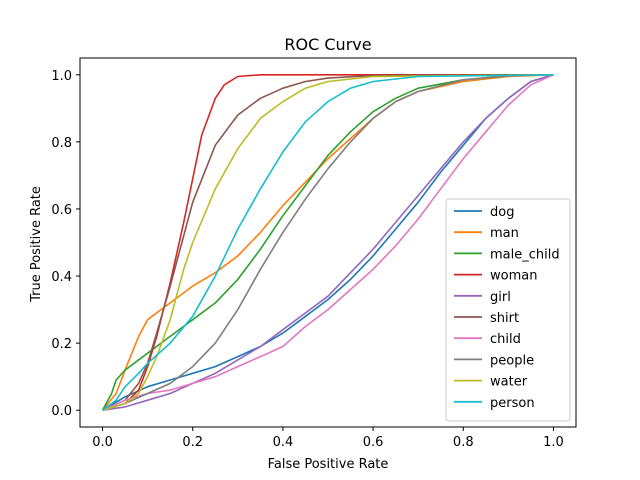 This screenshot has height=480, width=640. I want to click on y-tick-label: 0.4, so click(61, 277).